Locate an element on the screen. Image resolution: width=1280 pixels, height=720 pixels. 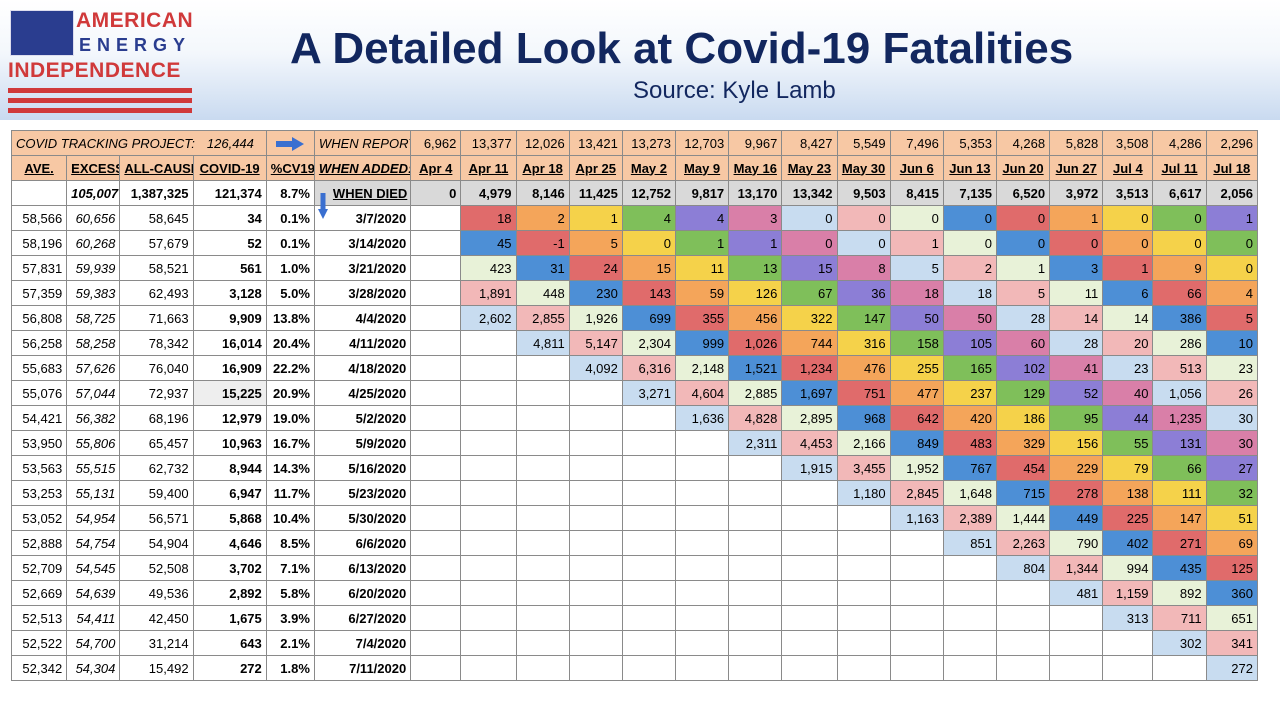
fatality-cell: 4,811 is located at coordinates (542, 343).